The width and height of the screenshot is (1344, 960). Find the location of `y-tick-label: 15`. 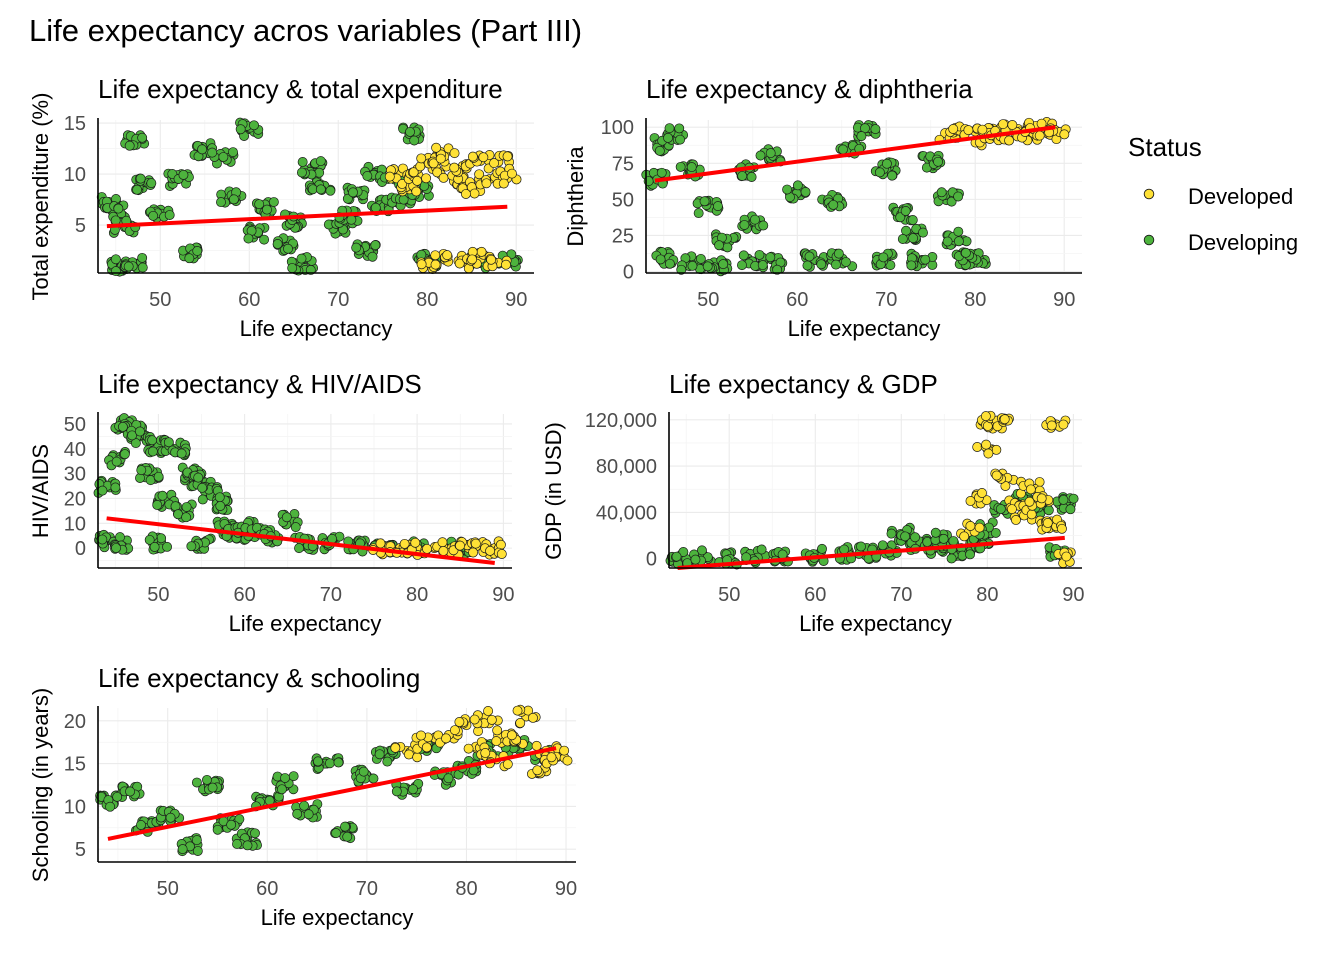

y-tick-label: 15 is located at coordinates (75, 765).